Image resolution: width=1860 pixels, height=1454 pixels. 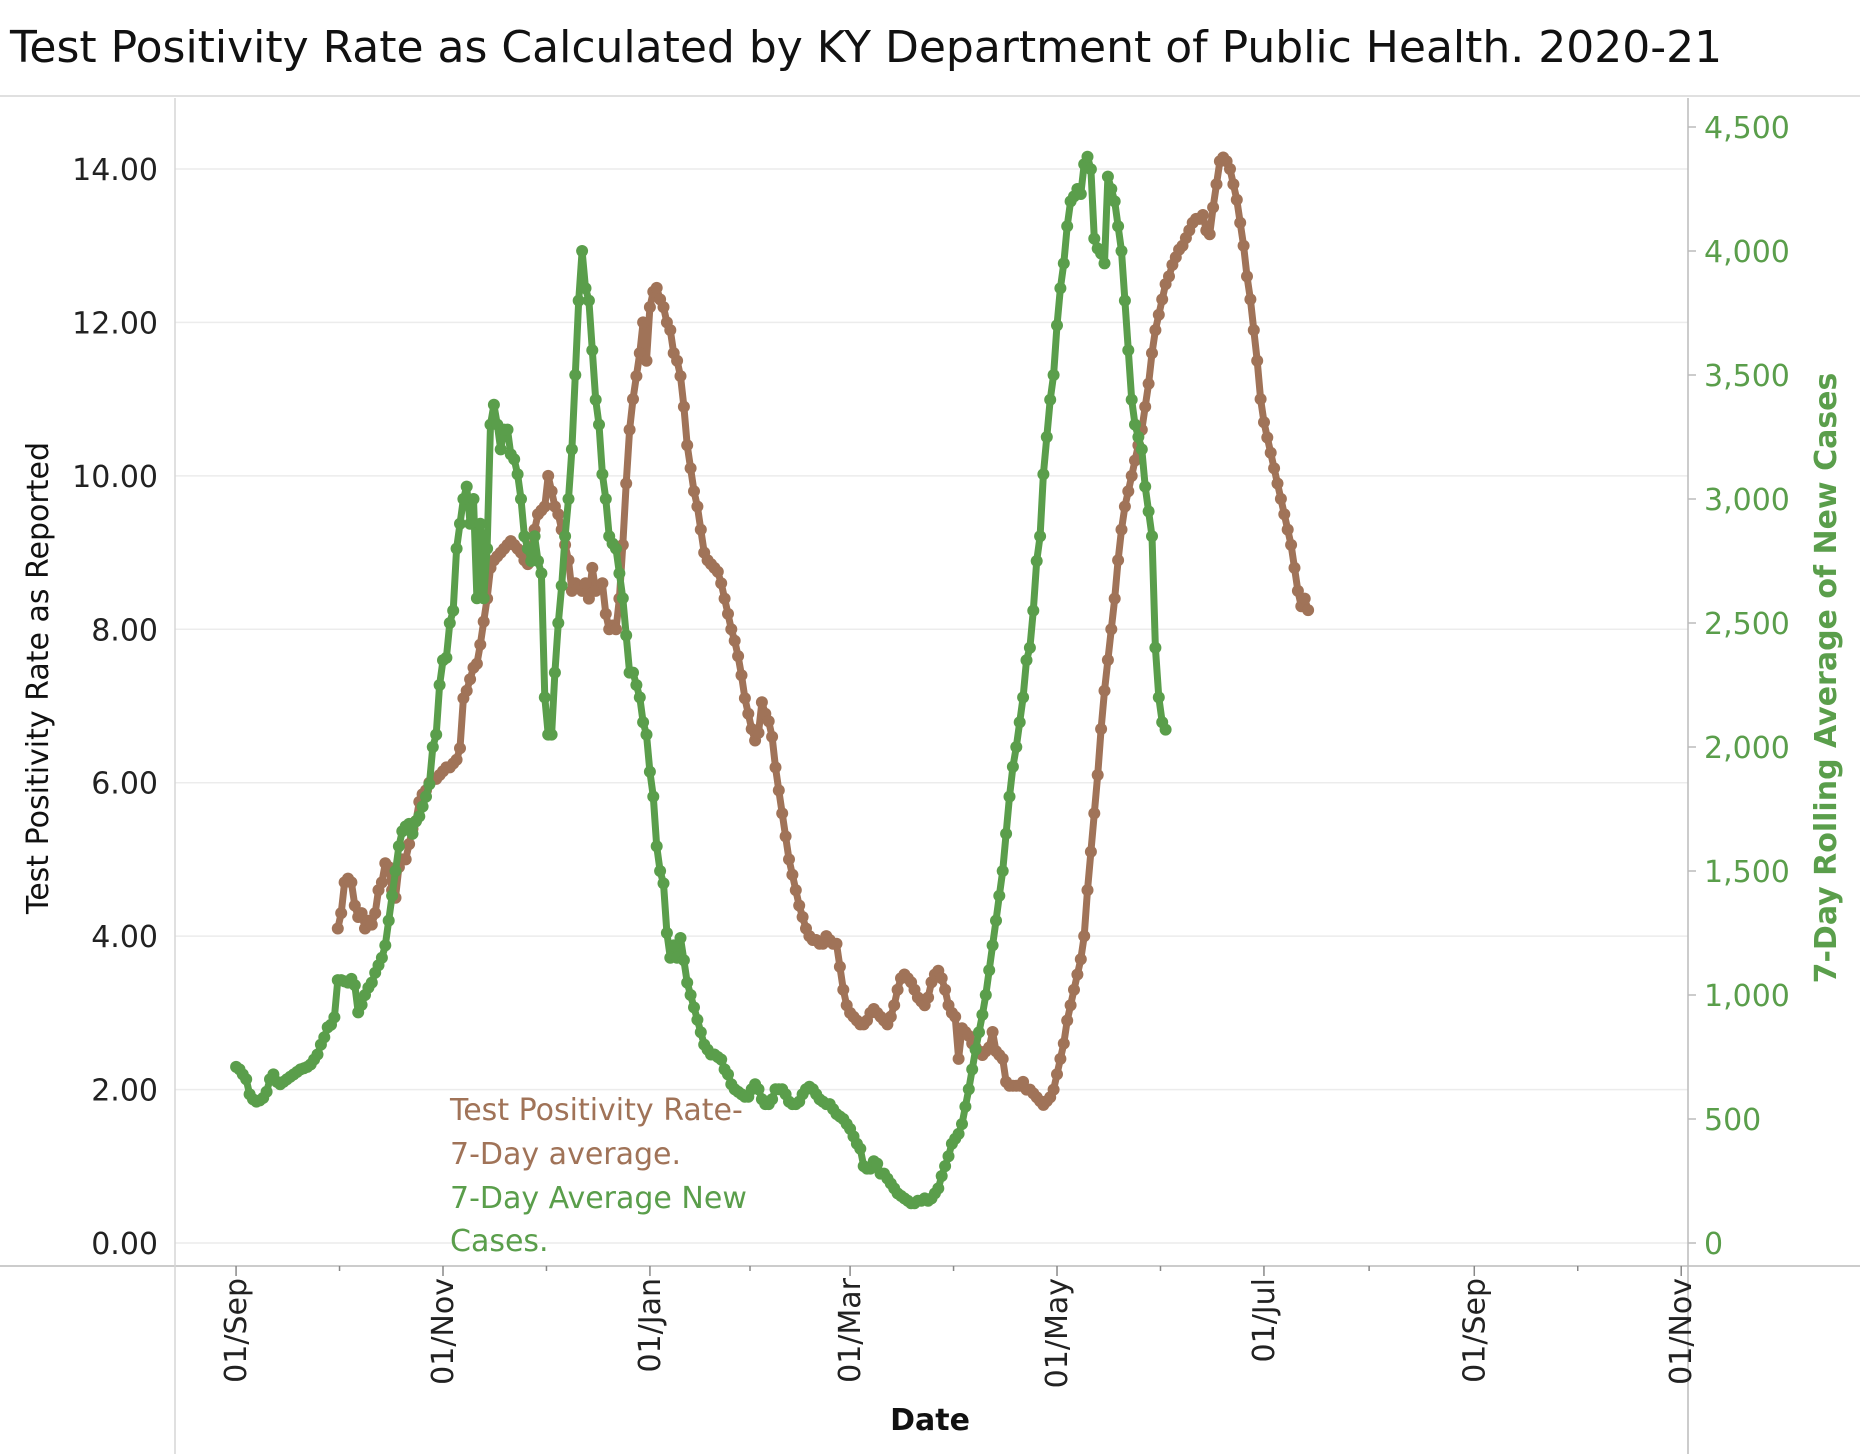 What do you see at coordinates (124, 784) in the screenshot?
I see `y-tick-label-3: 6.00` at bounding box center [124, 784].